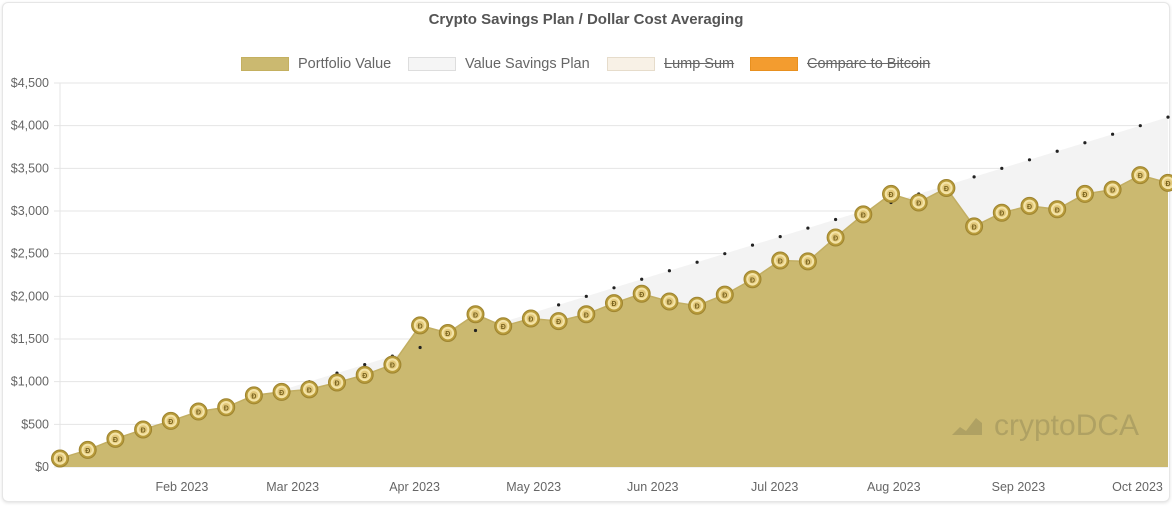  I want to click on y-tick-label: $4,000, so click(30, 126).